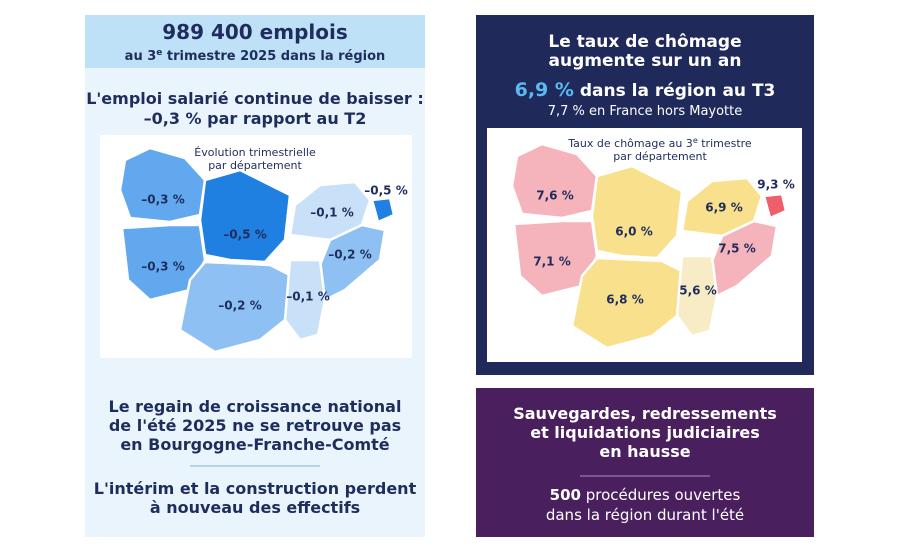 The image size is (902, 552). I want to click on map-label: 7,1 %, so click(551, 262).